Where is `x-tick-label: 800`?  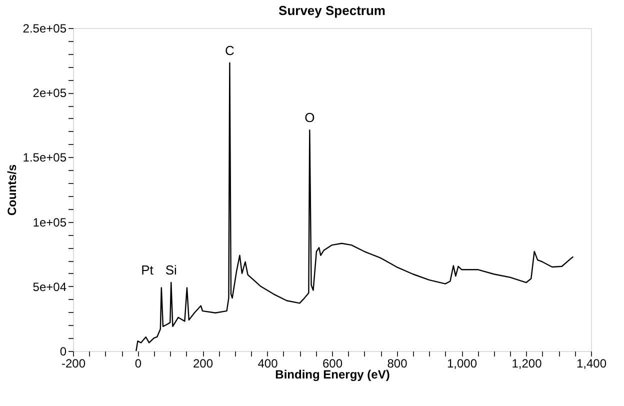
x-tick-label: 800 is located at coordinates (397, 363).